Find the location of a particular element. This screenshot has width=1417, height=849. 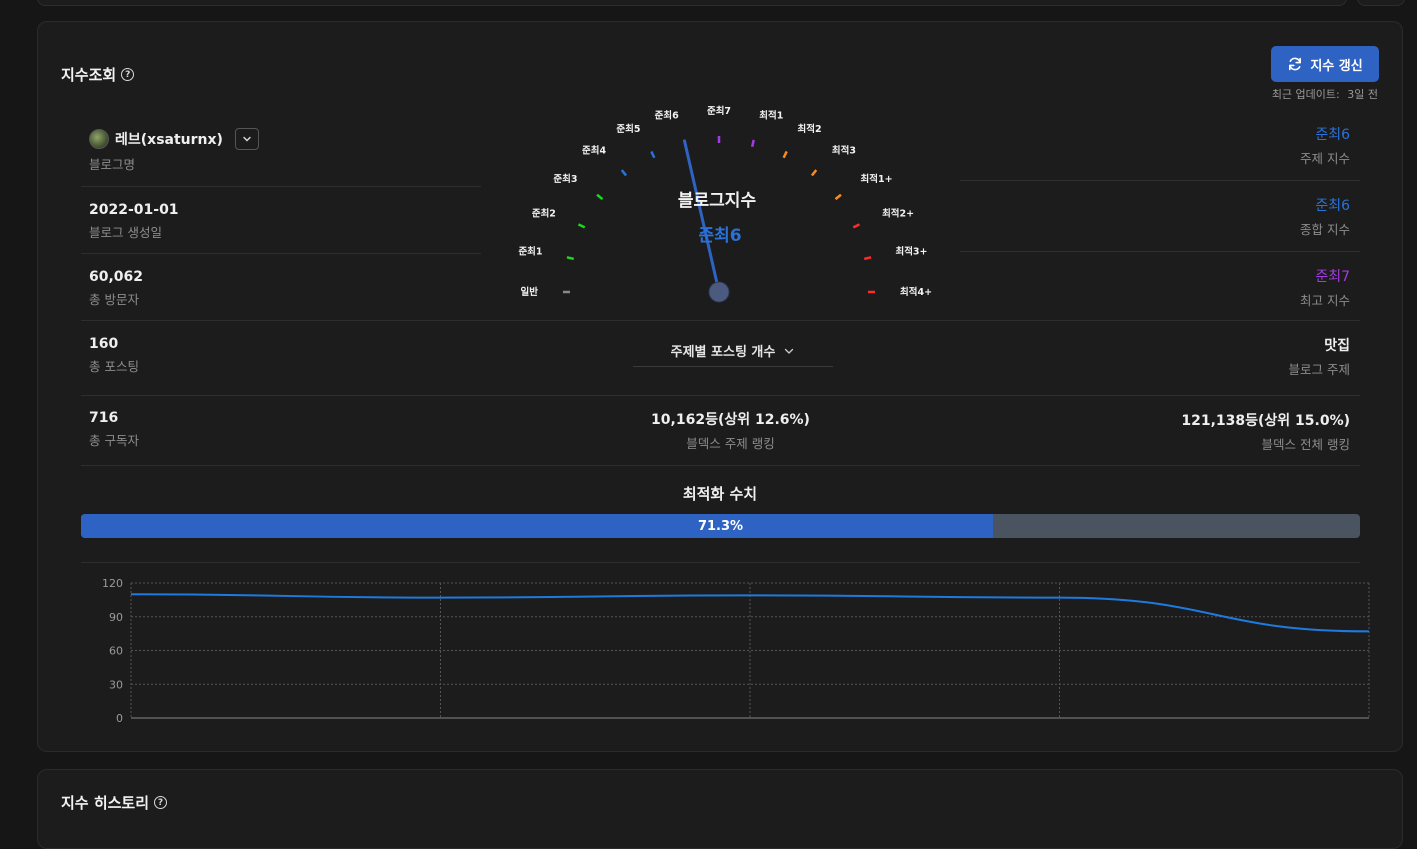

chart-y-ticks: 0 30 60 90 120 is located at coordinates (112, 649).